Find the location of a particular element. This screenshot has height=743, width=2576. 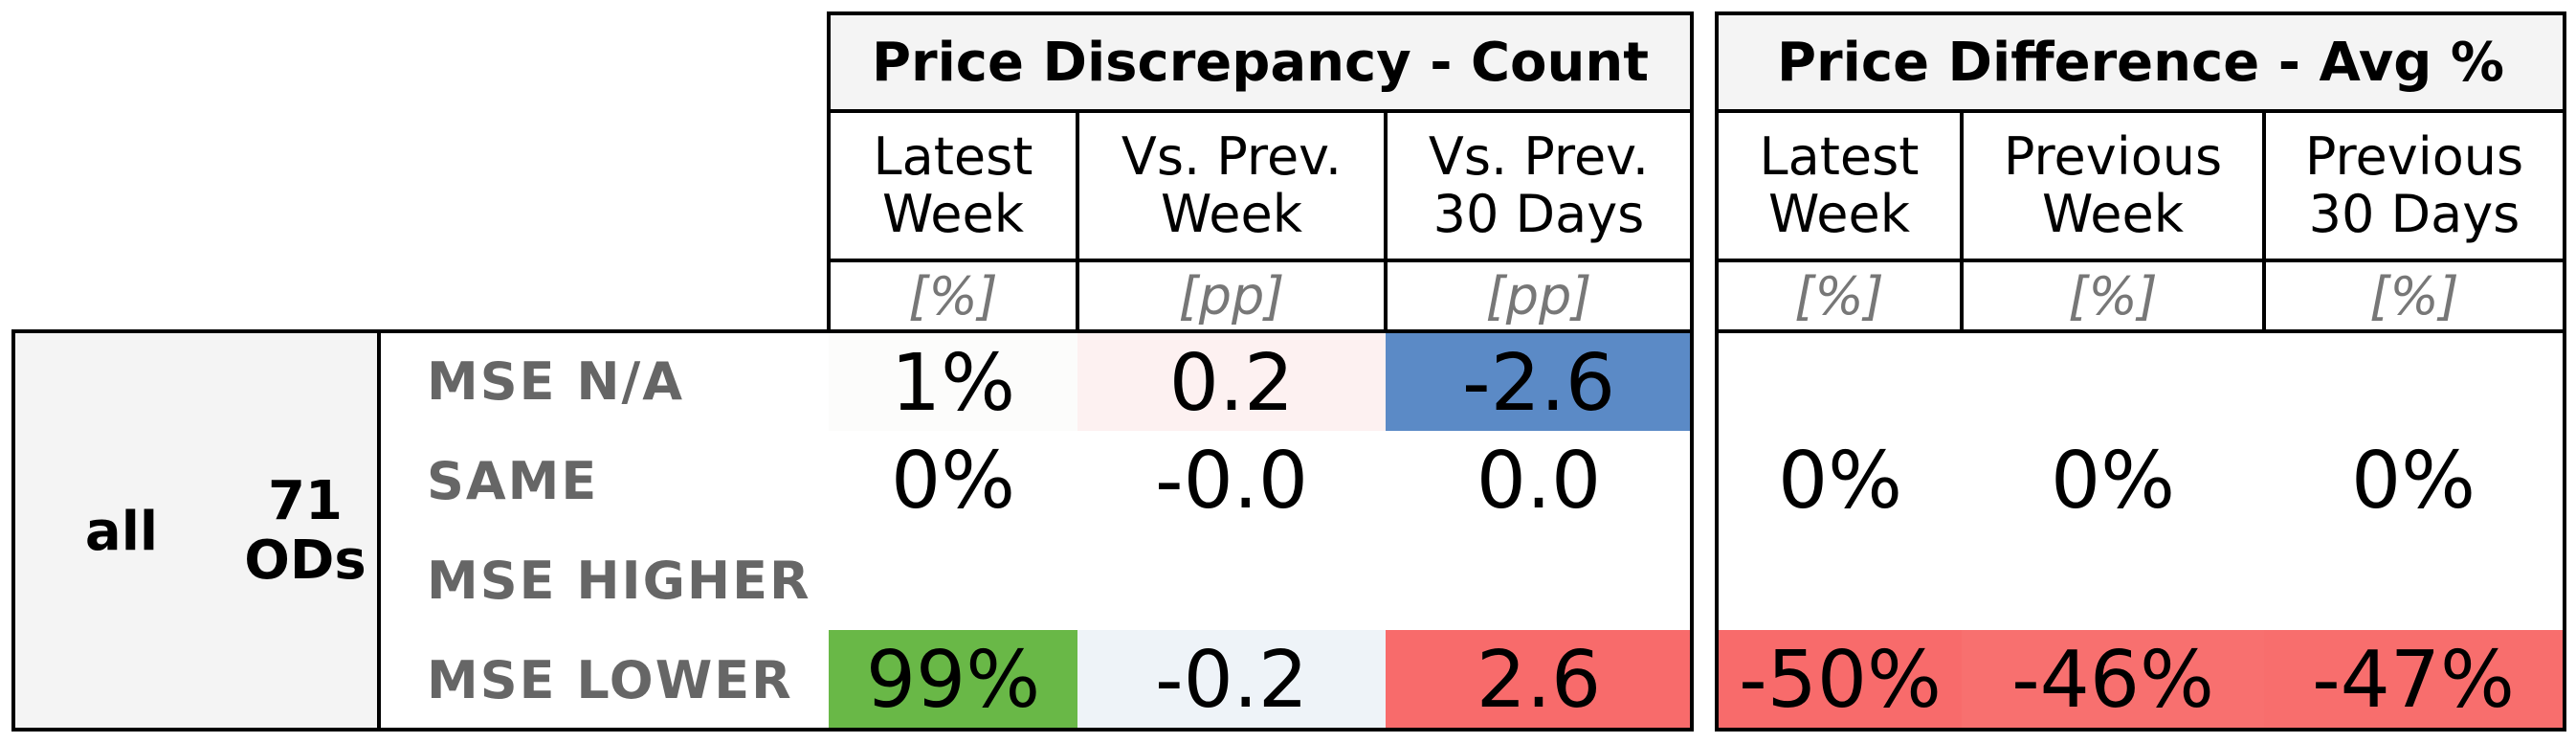

group-header-count-label: Price Discrepancy - Count is located at coordinates (1260, 62).